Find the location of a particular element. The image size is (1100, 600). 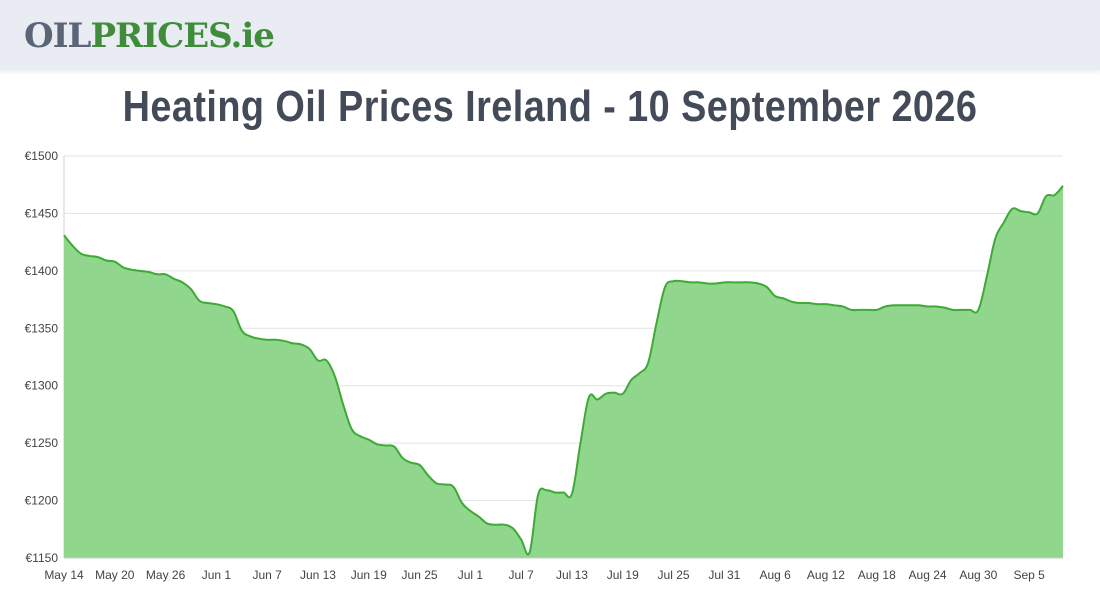

y-tick-label: €1250 is located at coordinates (42, 443).